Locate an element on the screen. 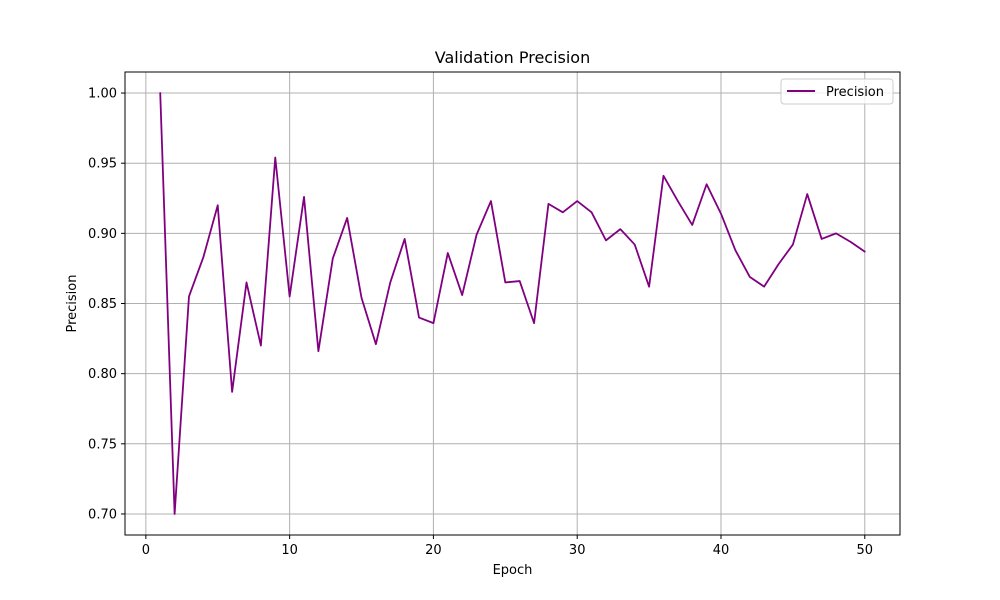  y-tick-label: 0.70 is located at coordinates (102, 514).